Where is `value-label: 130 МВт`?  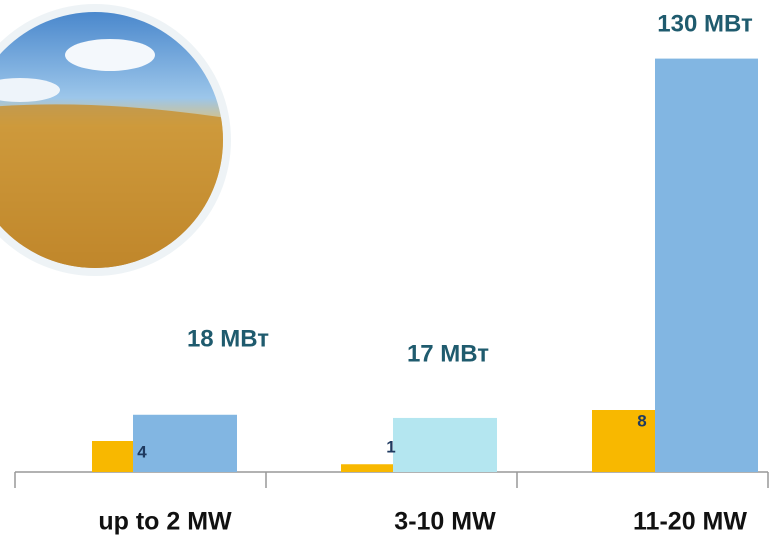
value-label: 130 МВт is located at coordinates (705, 23).